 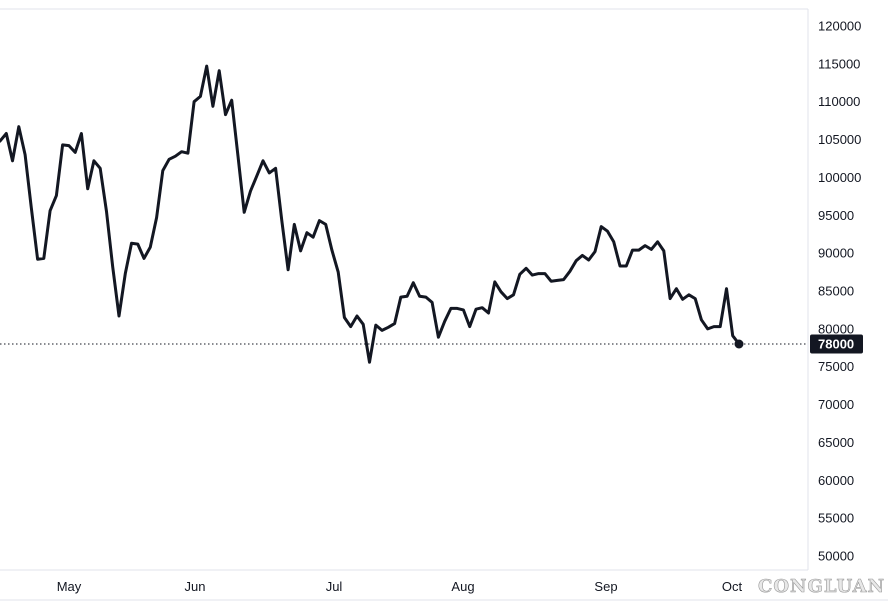 I want to click on time-tick-label: Aug, so click(x=462, y=586).